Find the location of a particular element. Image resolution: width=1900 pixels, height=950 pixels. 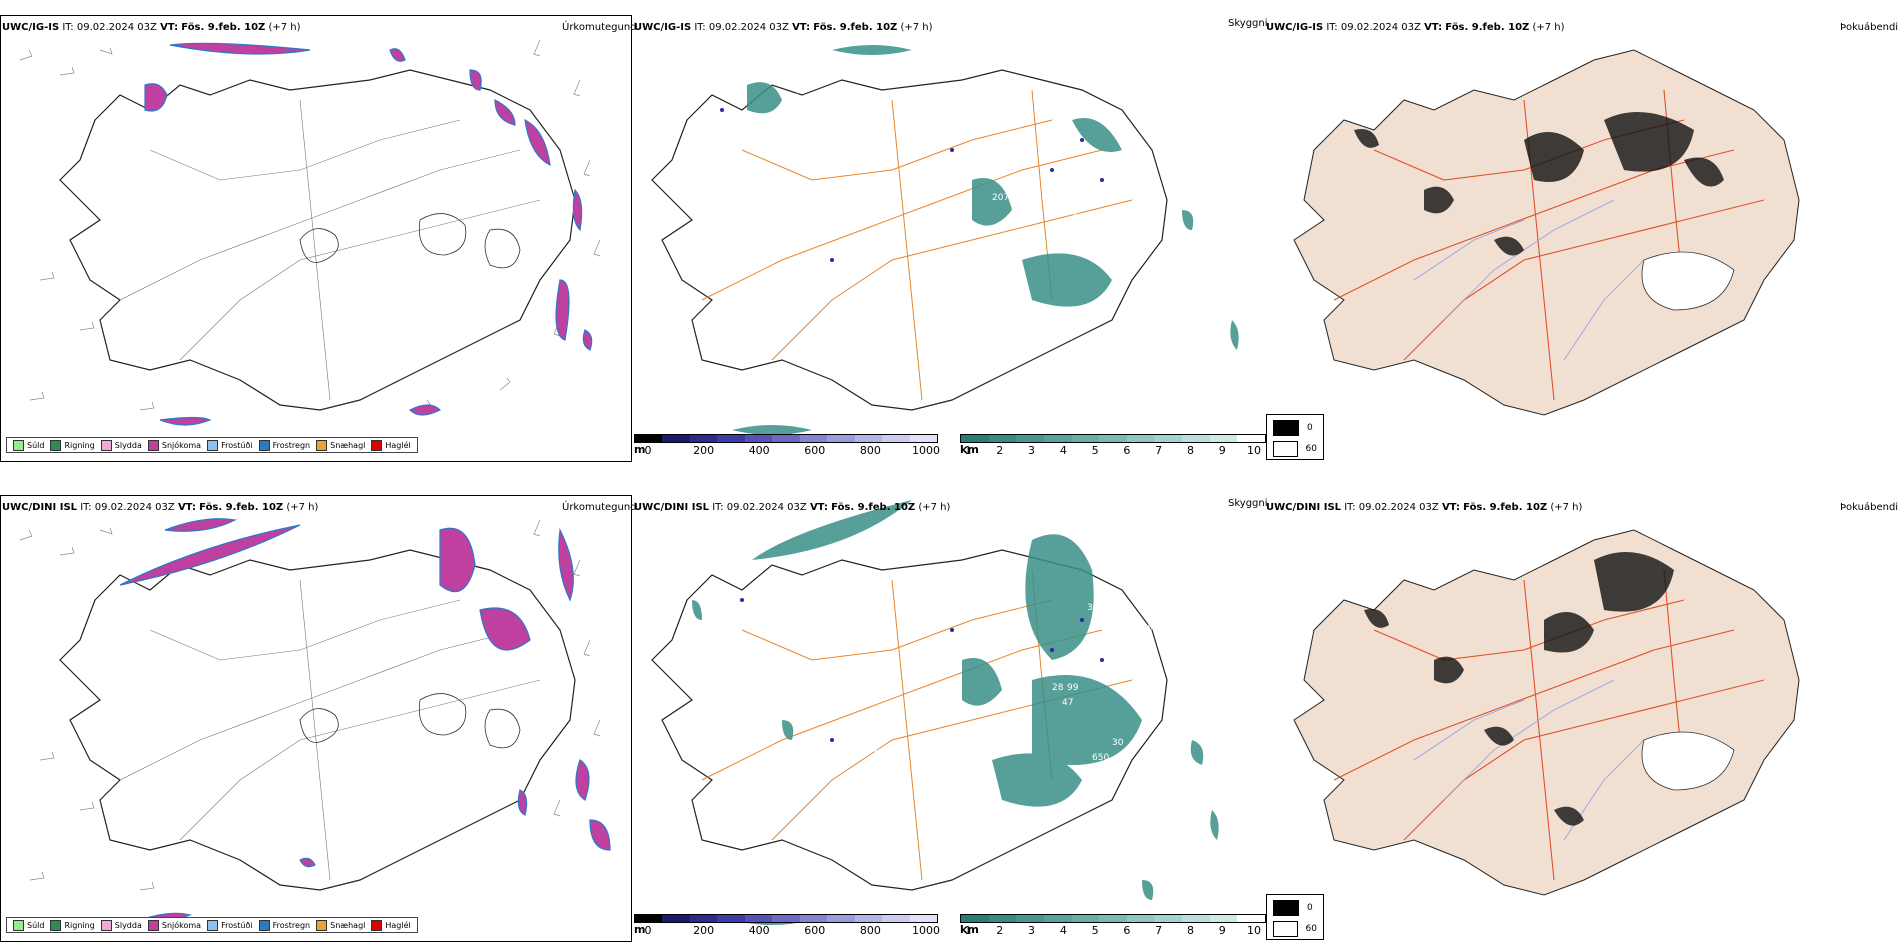

colorbar-ticks: 1 2 3 4 5 6 7 8 9 10 is located at coordinates (1113, 450).